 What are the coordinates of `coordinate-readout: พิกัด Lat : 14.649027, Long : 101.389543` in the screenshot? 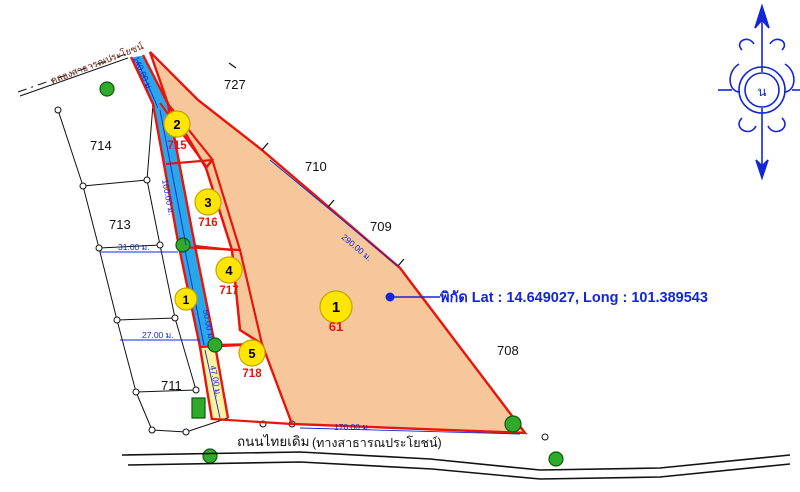 It's located at (574, 298).